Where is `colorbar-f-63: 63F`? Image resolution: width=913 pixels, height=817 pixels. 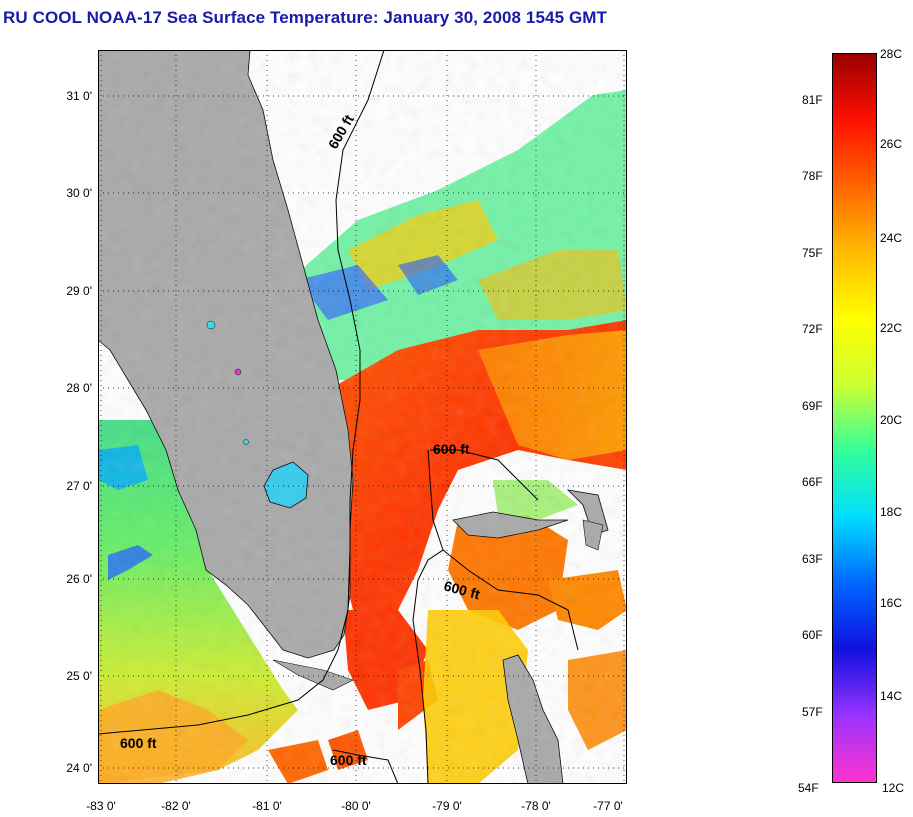 colorbar-f-63: 63F is located at coordinates (812, 559).